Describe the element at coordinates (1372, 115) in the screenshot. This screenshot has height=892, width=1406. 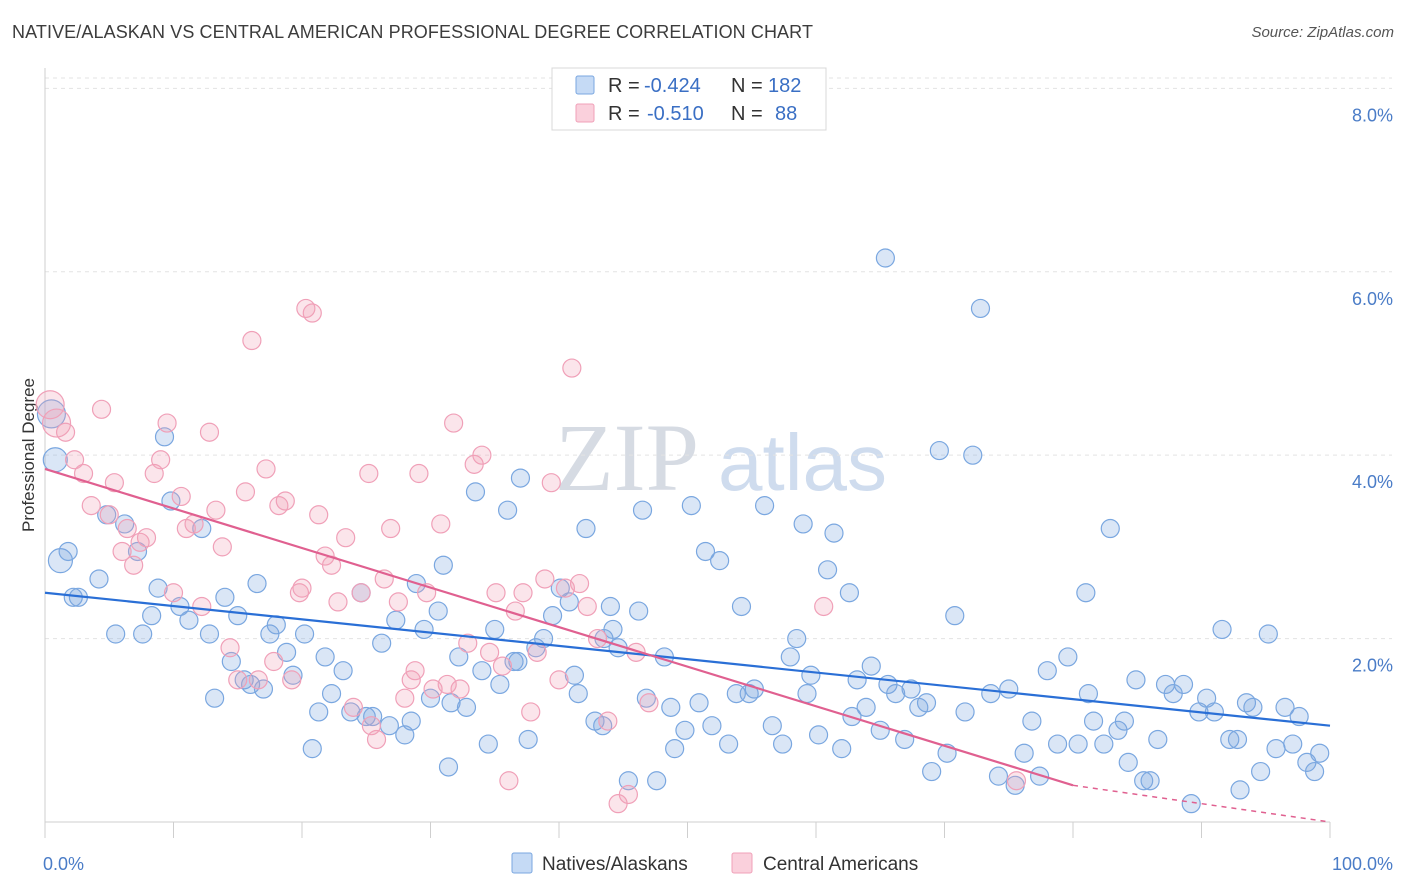
I see `y-tick-label: 8.0%` at that location.